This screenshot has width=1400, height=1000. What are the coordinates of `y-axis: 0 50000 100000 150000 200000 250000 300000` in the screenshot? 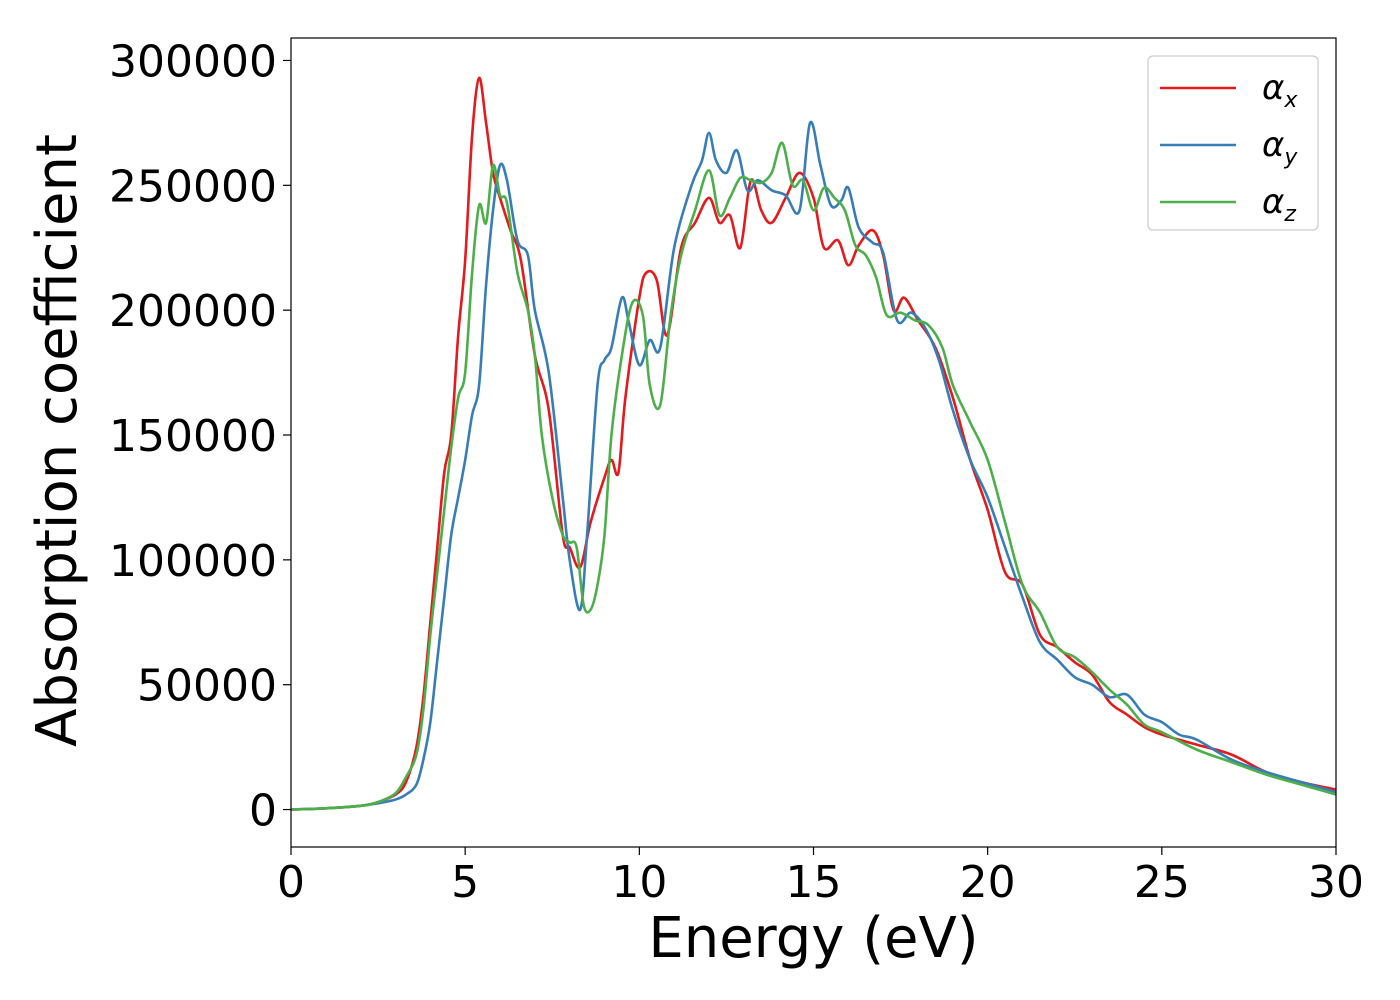 It's located at (200, 436).